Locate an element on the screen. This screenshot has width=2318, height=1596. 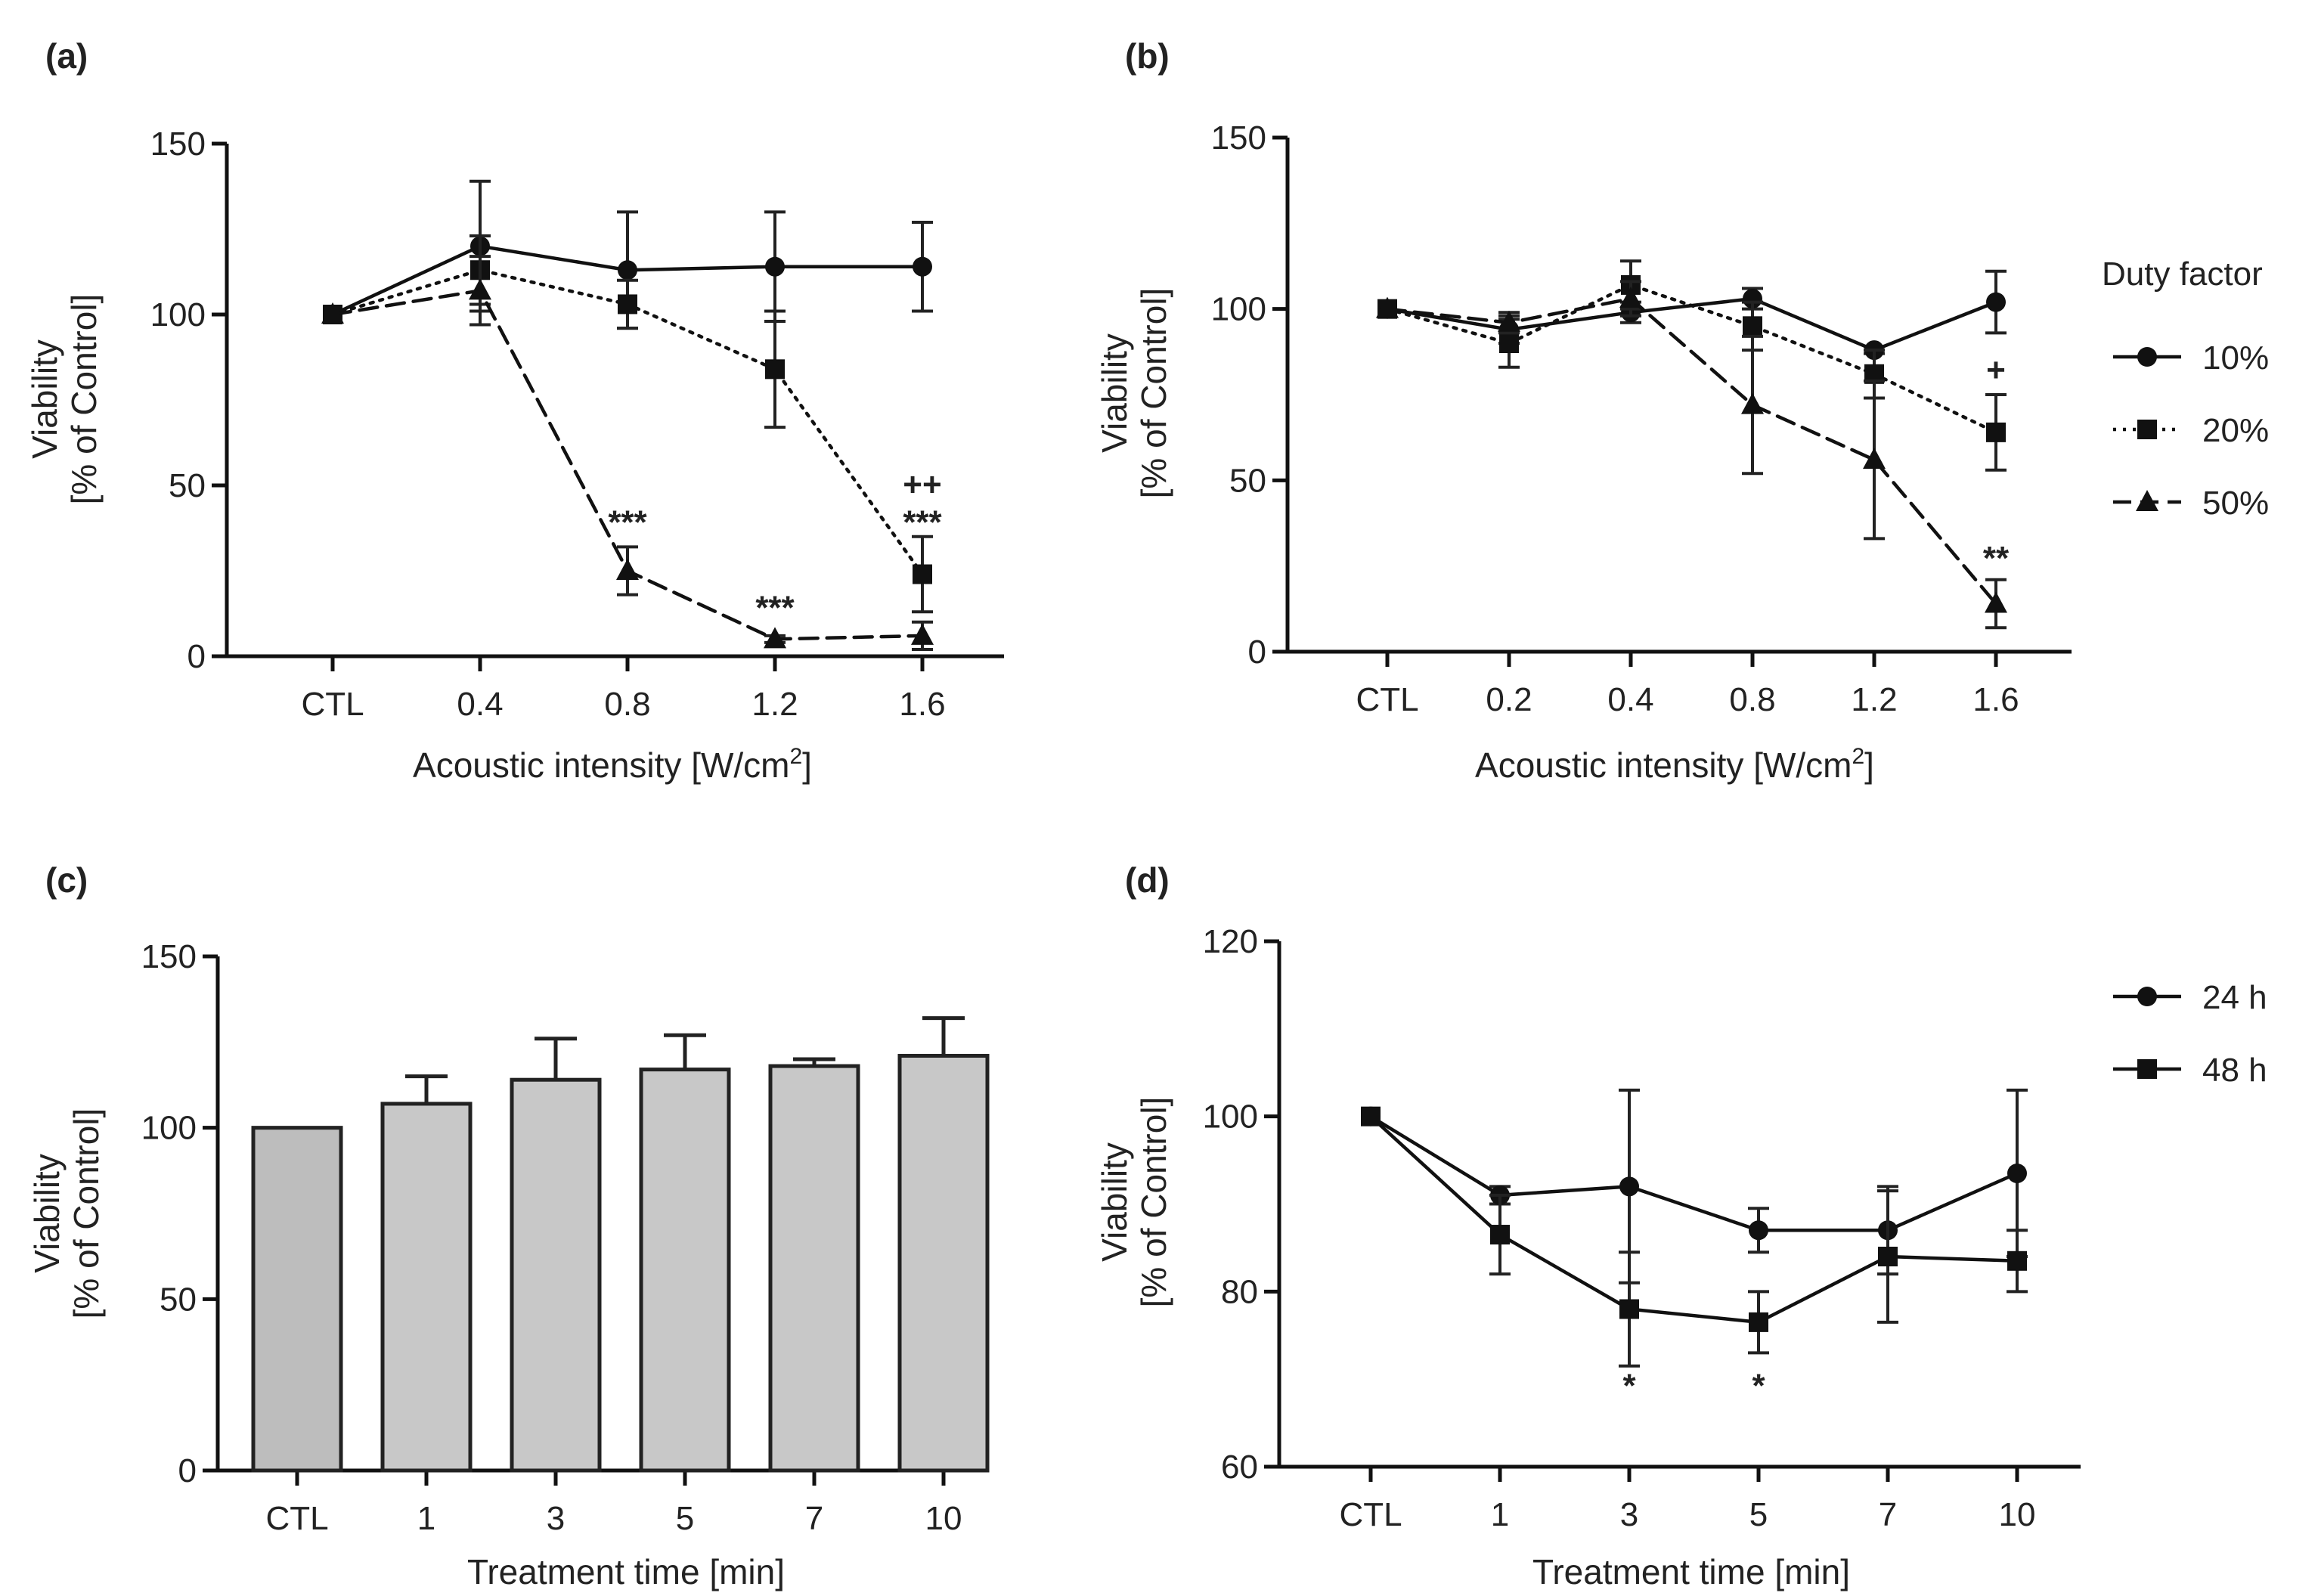
legend-label: 20% is located at coordinates (2236, 430).